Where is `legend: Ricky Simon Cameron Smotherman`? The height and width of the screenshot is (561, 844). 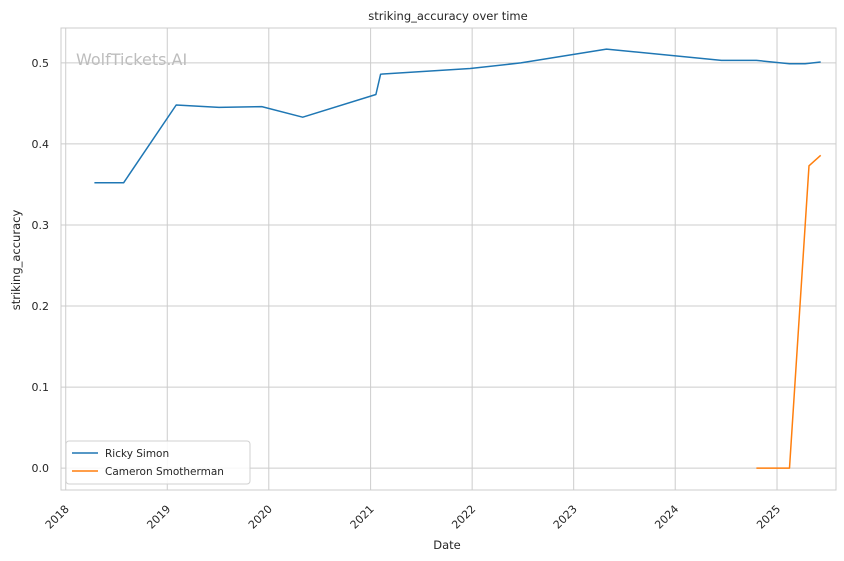 legend: Ricky Simon Cameron Smotherman is located at coordinates (158, 462).